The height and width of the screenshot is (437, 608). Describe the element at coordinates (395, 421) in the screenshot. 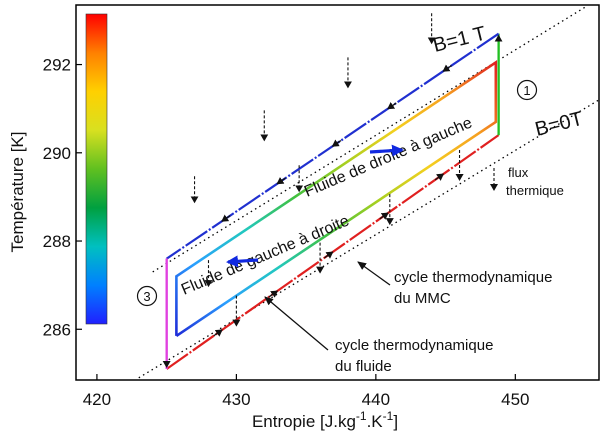

I see `x-axis-label-end: ]` at that location.